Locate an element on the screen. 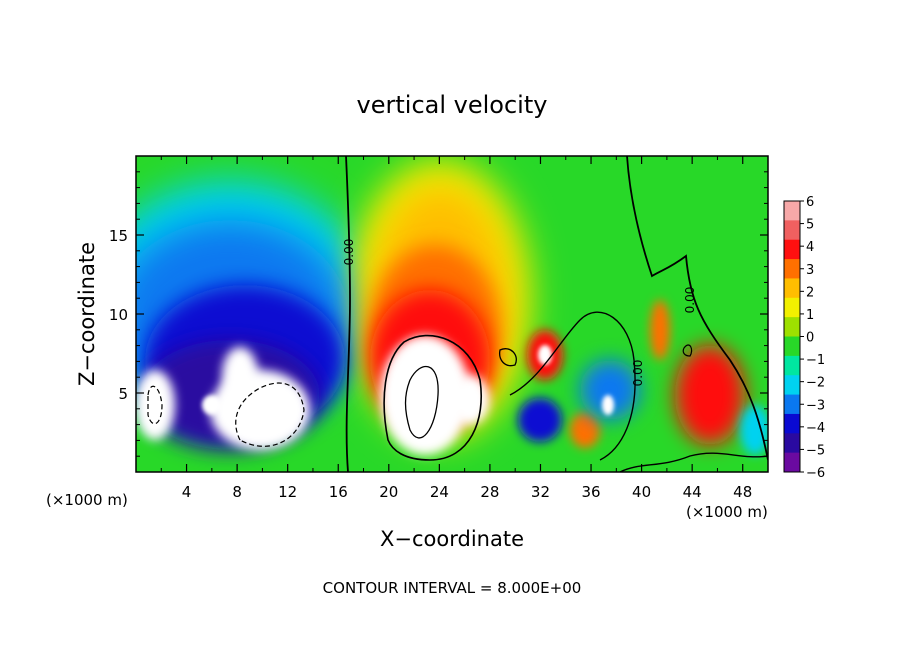 This screenshot has height=654, width=904. x-unit-right: (×1000 m) is located at coordinates (727, 512).